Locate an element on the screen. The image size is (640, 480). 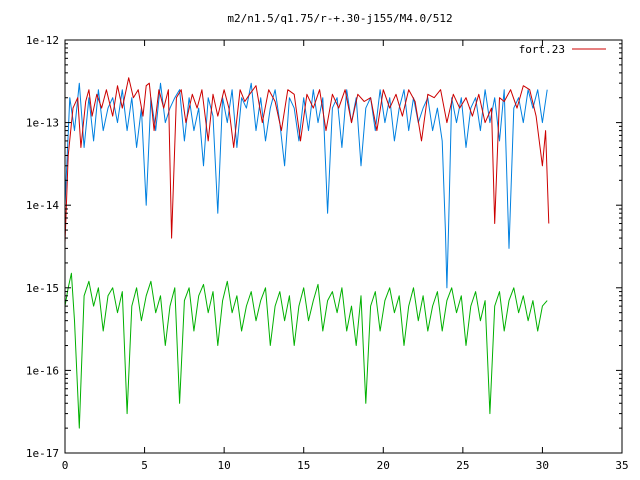
x-tick-label: 0 is located at coordinates (65, 465).